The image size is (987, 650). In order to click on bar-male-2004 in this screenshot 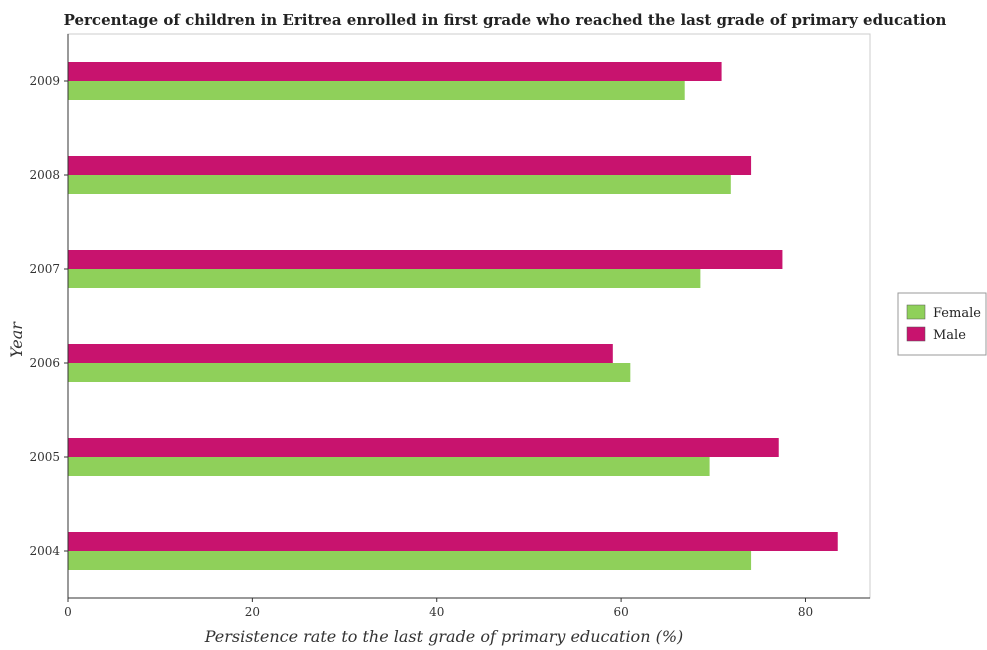, I will do `click(453, 541)`.